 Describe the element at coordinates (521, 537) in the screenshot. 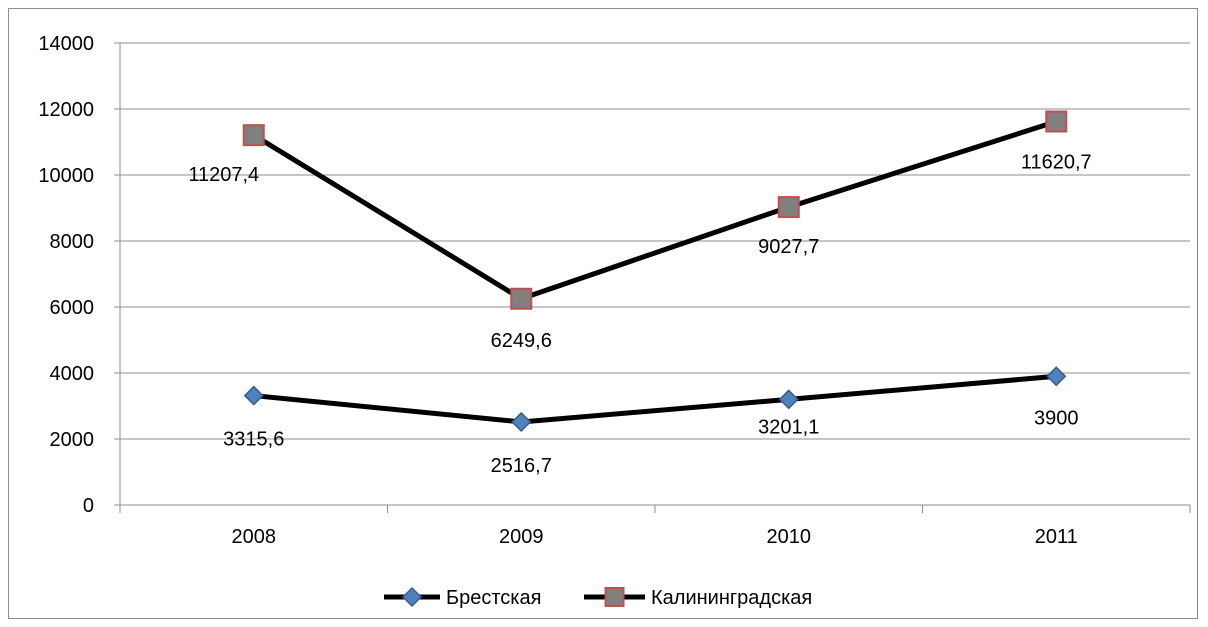

I see `x-tick-label: 2009` at that location.